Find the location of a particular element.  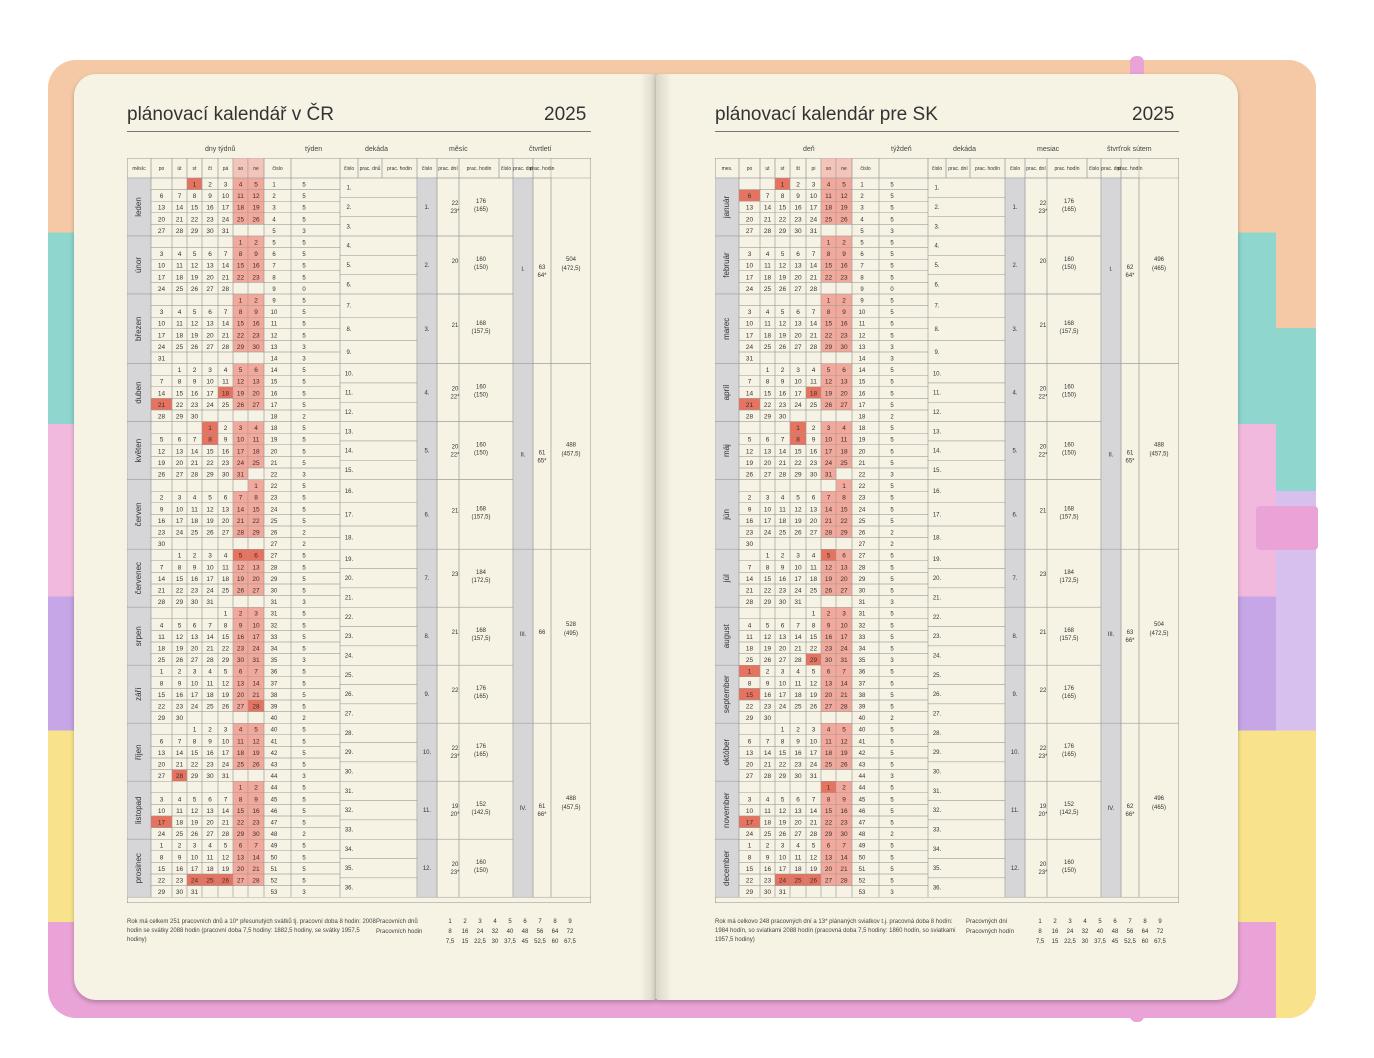

day-number: 15 is located at coordinates (195, 208).